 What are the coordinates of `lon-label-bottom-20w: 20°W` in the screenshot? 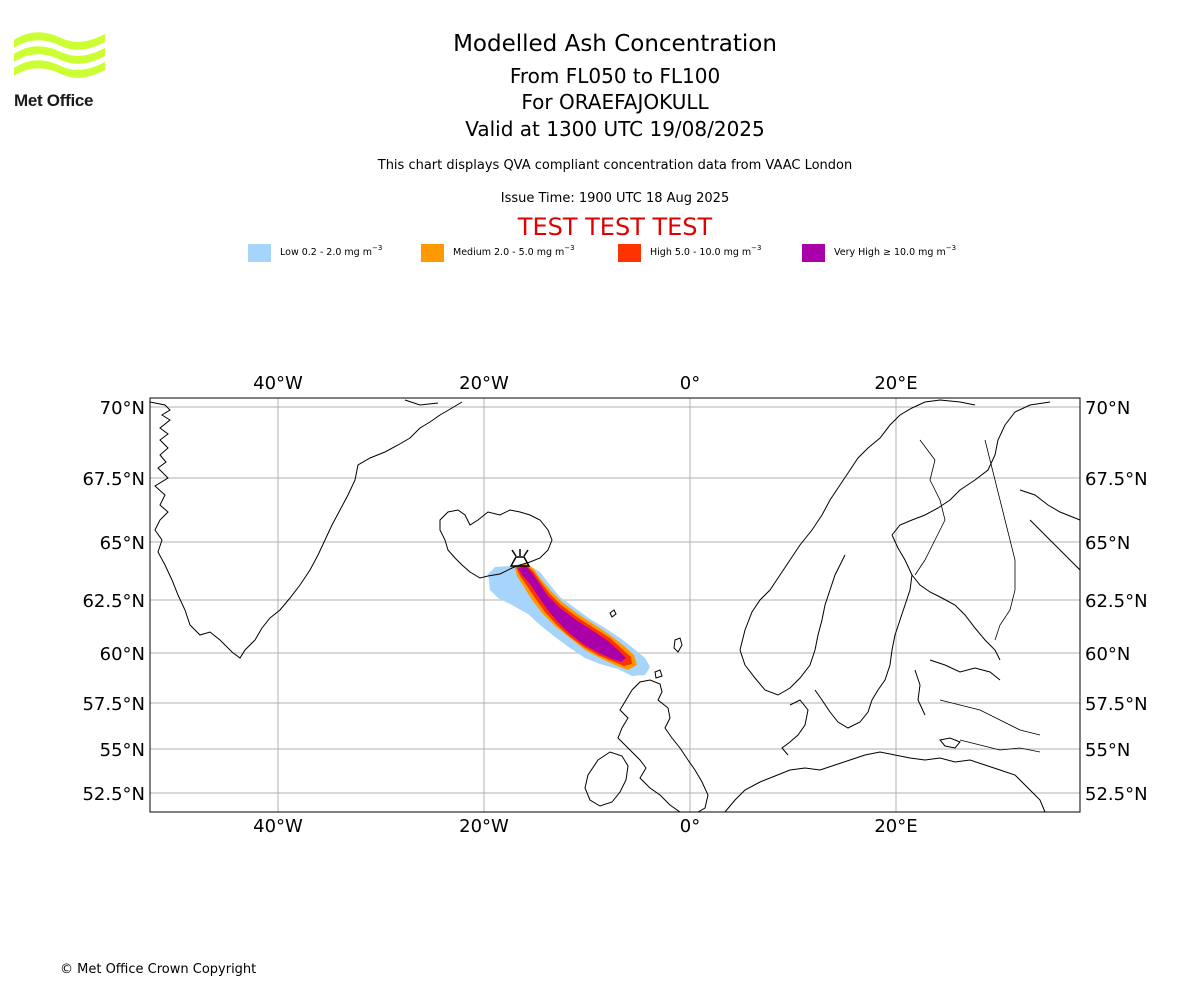 It's located at (484, 826).